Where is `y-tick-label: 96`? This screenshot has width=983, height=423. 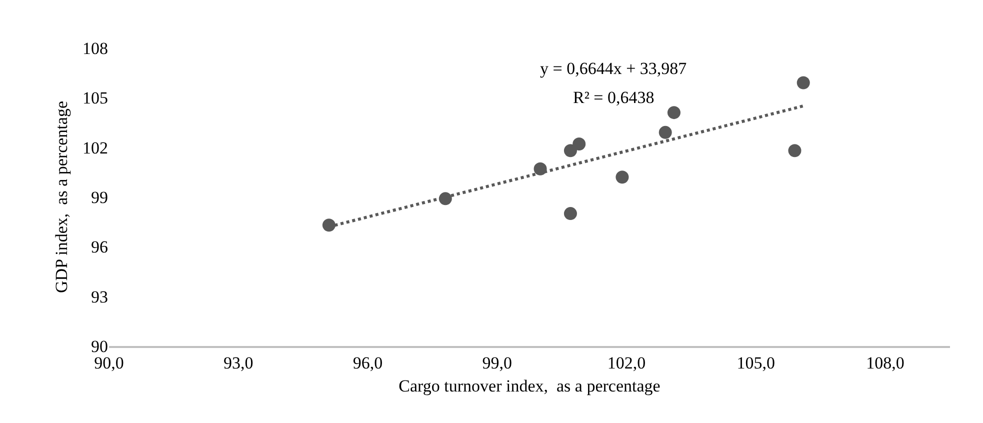 y-tick-label: 96 is located at coordinates (99, 247).